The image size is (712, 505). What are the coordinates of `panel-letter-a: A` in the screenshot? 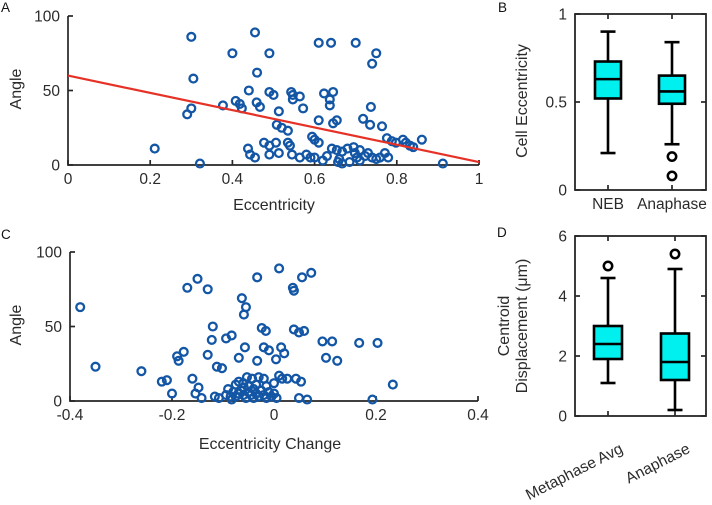 It's located at (6, 7).